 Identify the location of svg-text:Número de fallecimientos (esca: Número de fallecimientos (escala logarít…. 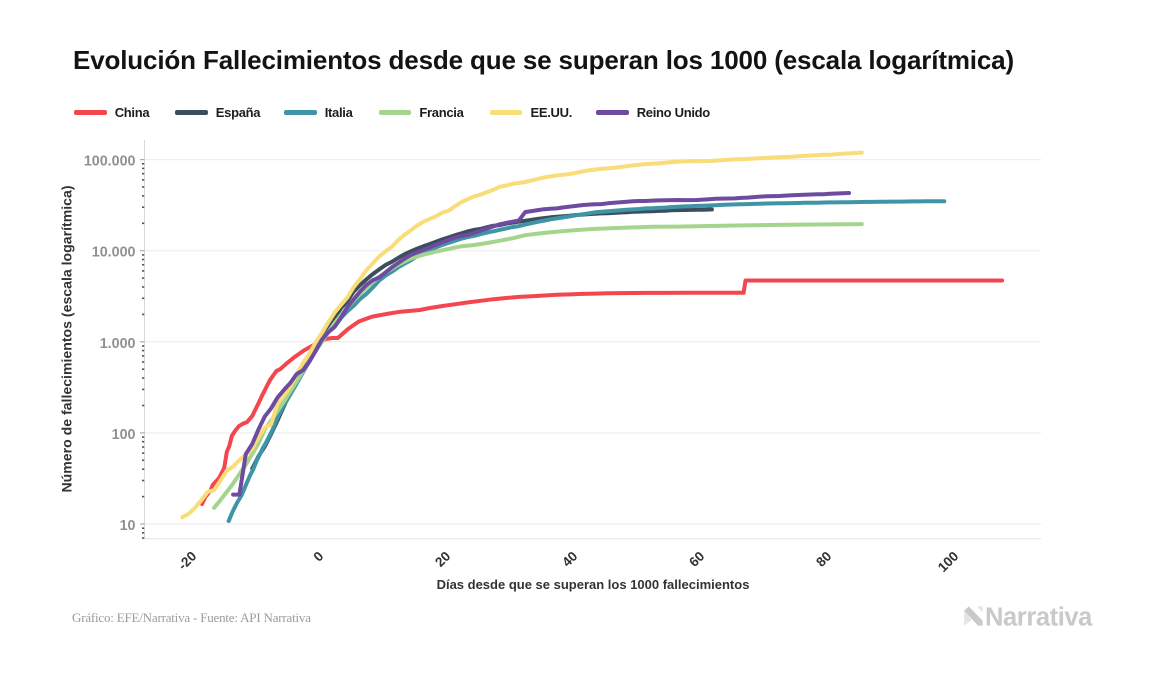
(67, 338).